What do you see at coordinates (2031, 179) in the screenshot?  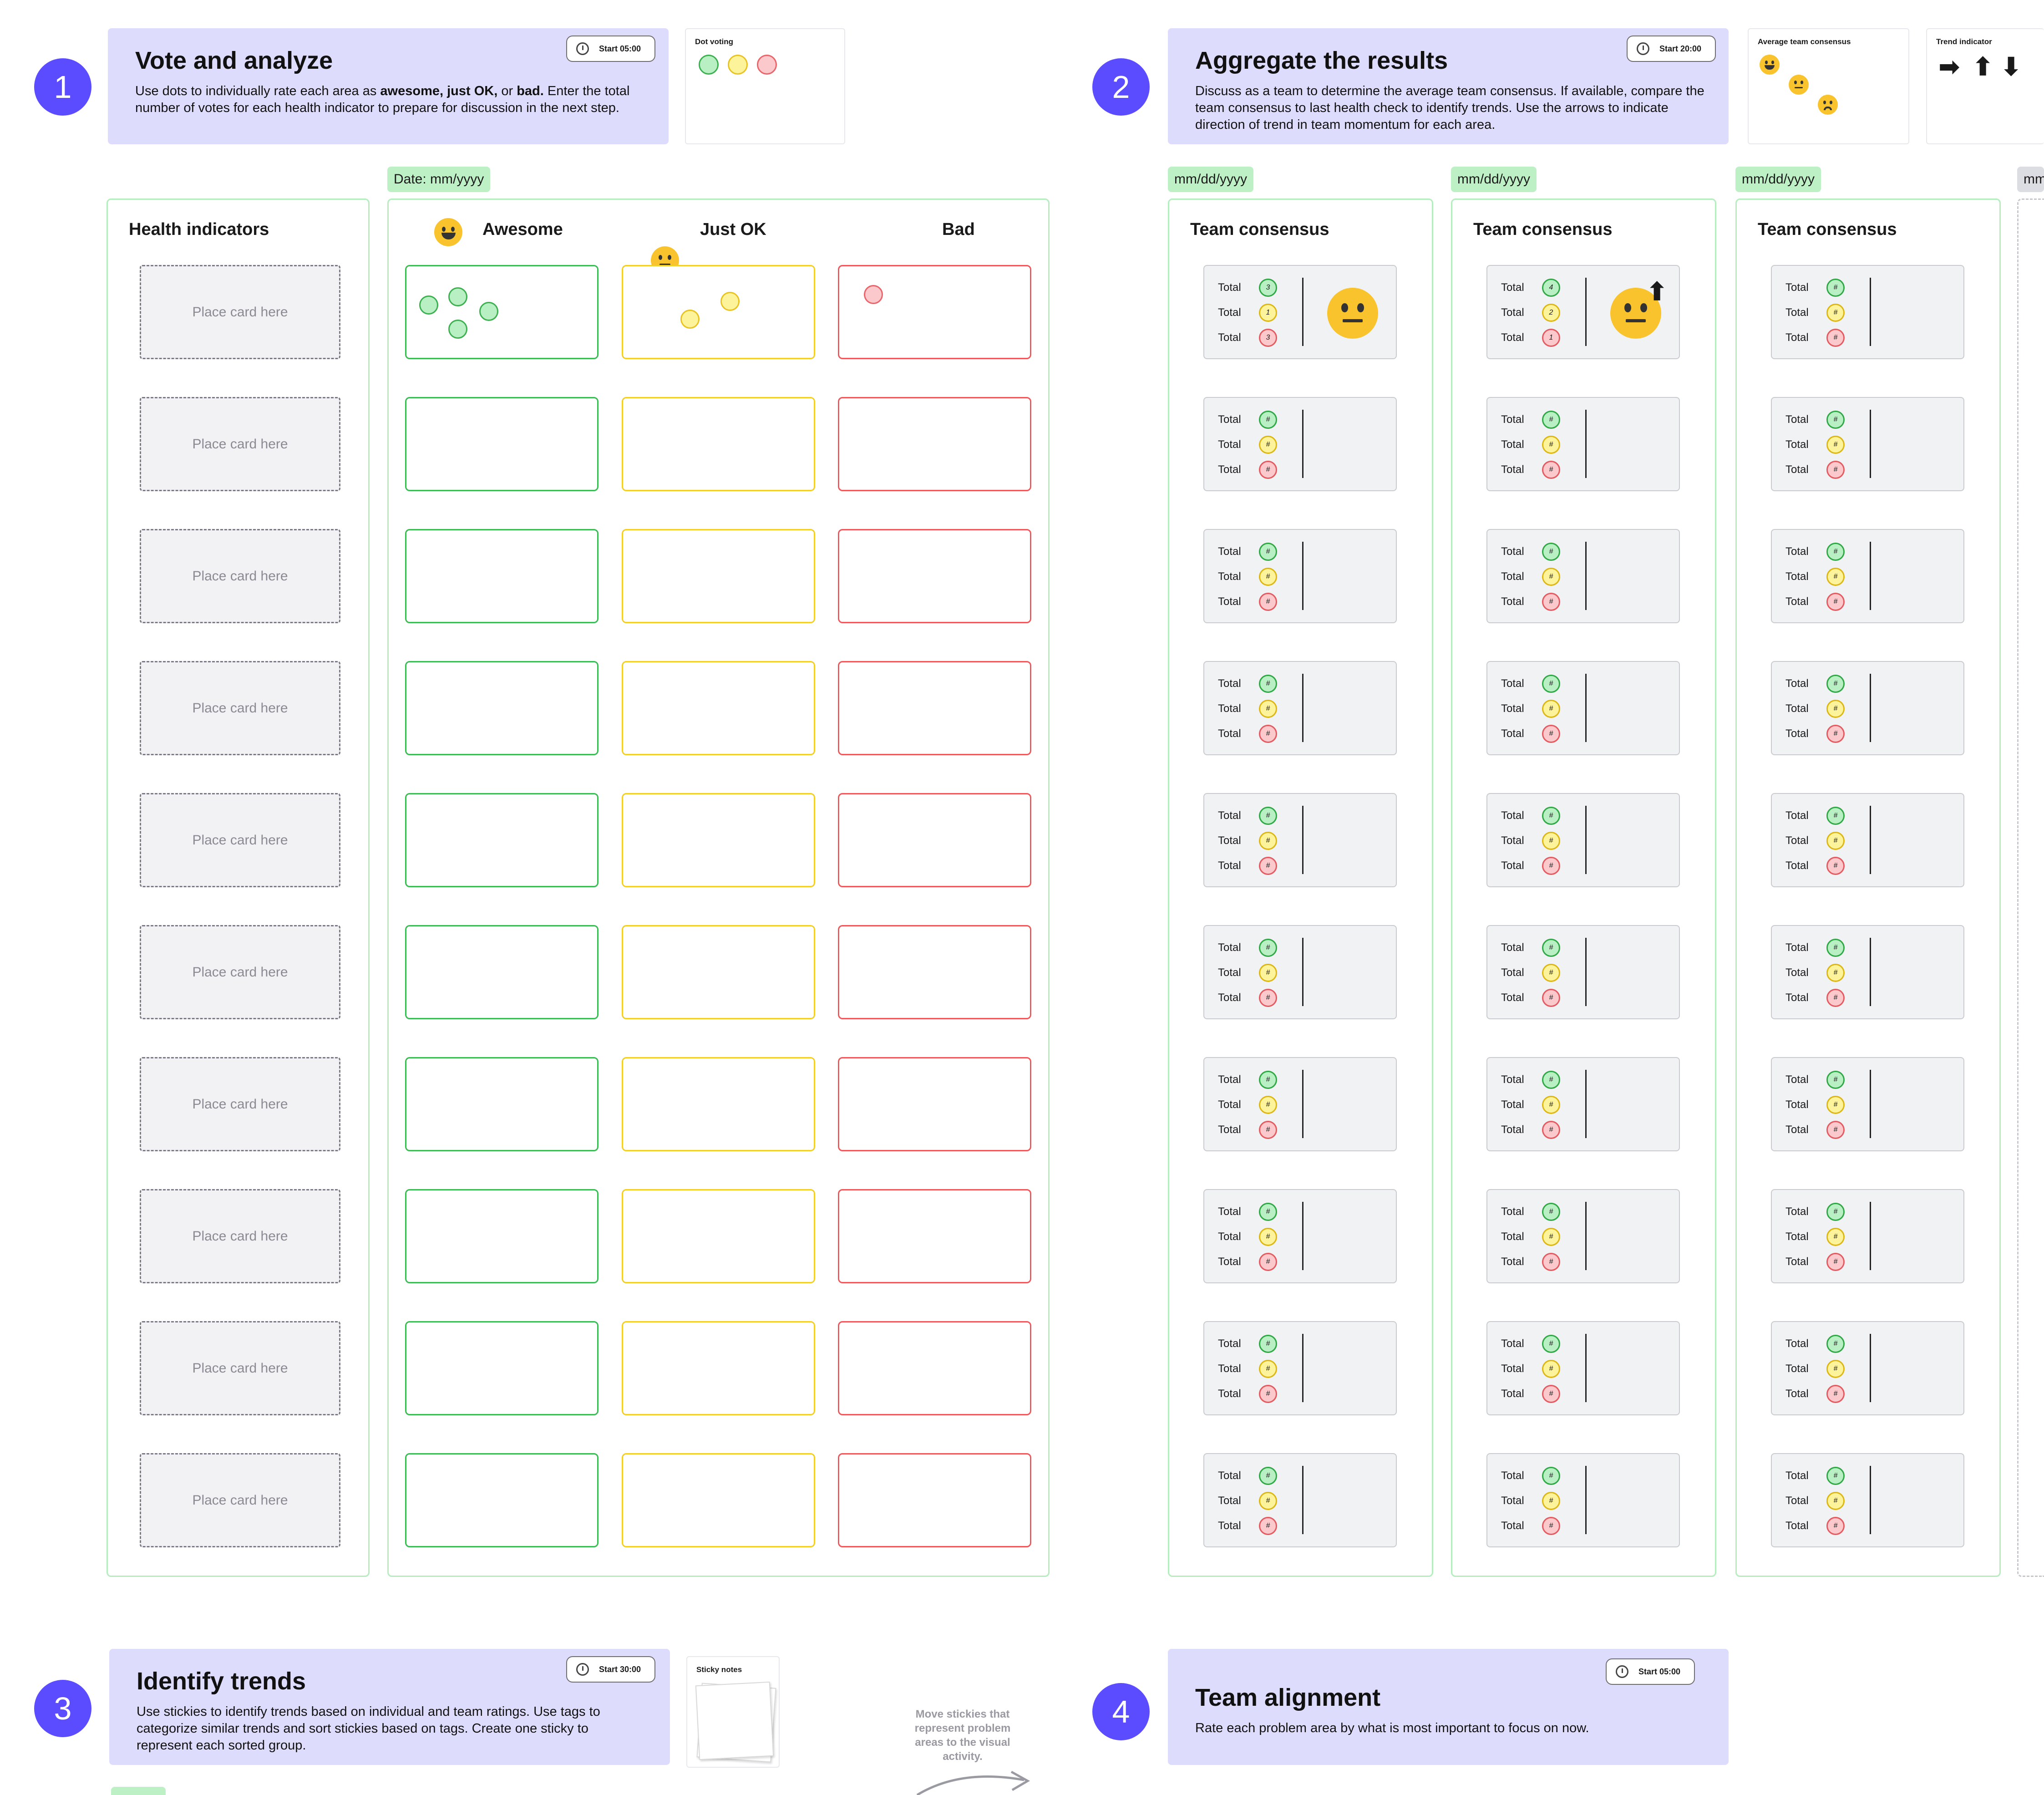 I see `date-tag-partial: mm/` at bounding box center [2031, 179].